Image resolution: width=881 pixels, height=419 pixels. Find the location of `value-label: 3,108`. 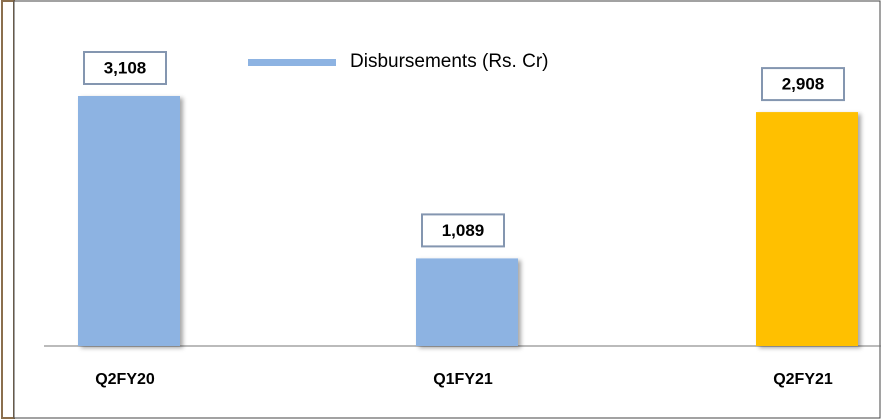

value-label: 3,108 is located at coordinates (125, 67).